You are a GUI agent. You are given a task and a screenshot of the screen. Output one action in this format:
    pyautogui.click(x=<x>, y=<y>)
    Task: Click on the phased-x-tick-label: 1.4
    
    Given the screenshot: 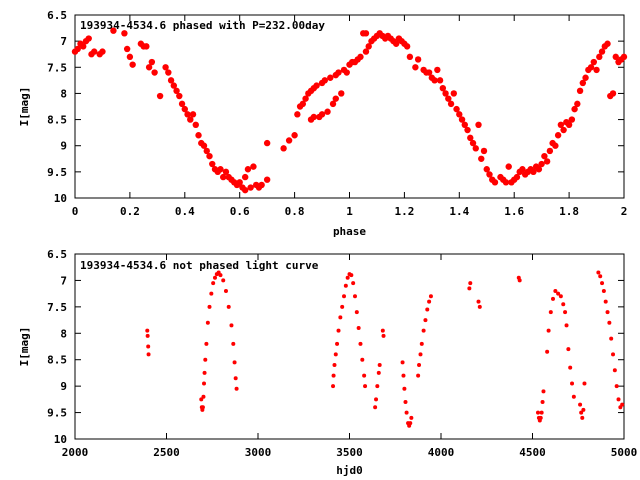 What is the action you would take?
    pyautogui.click(x=459, y=211)
    